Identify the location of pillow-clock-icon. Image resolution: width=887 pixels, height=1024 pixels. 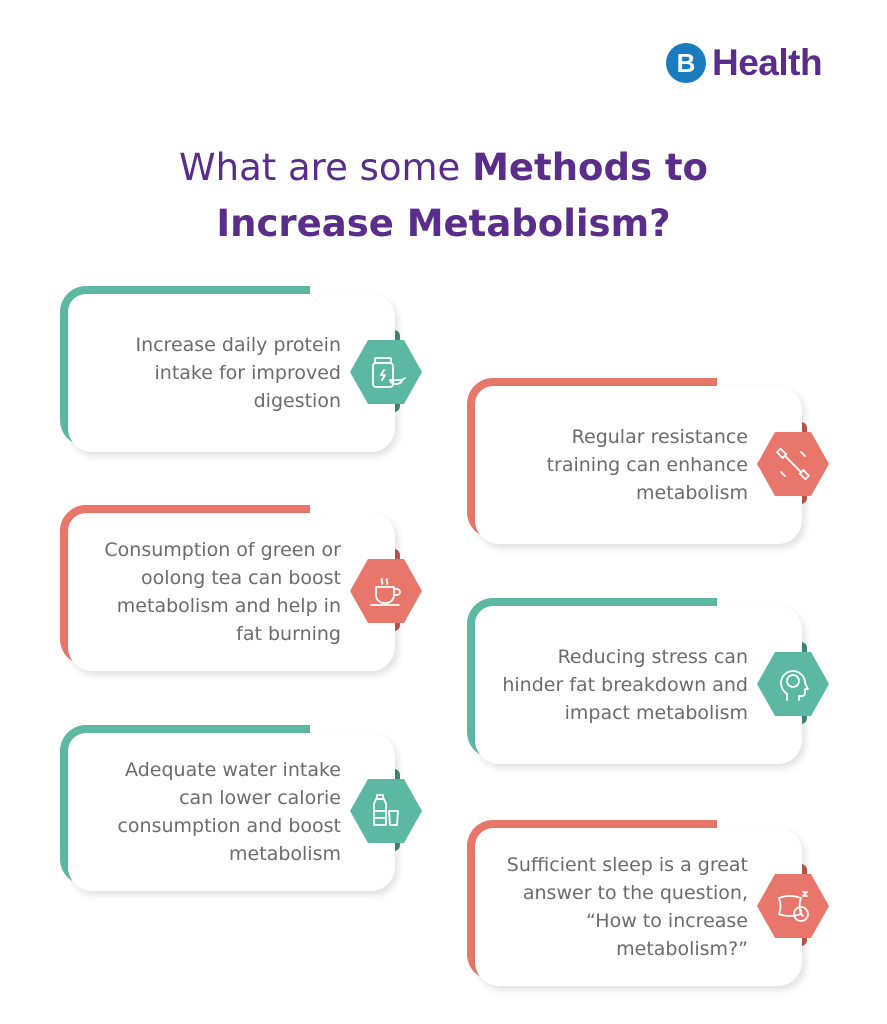
(793, 906).